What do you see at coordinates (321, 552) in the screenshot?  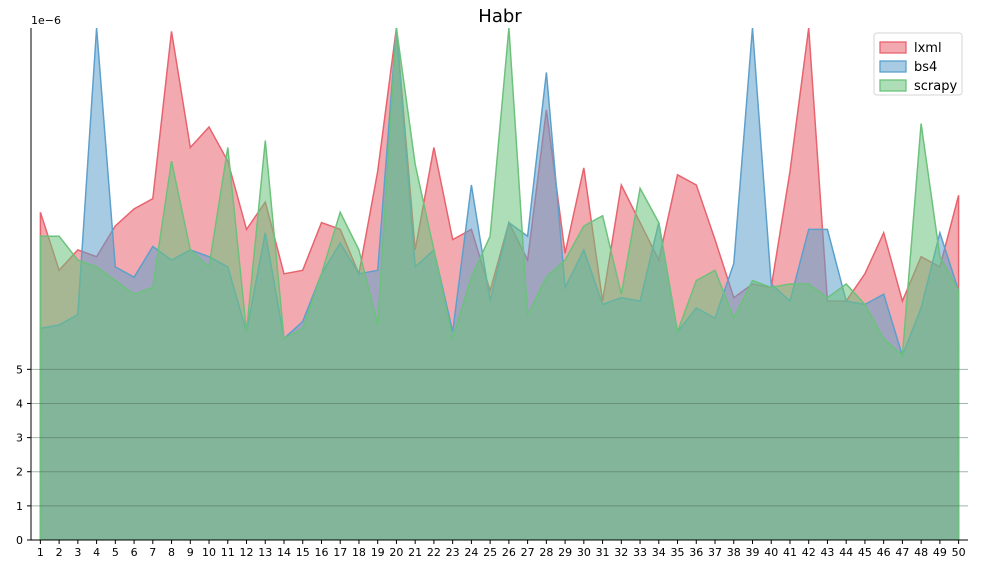 I see `x-tick-label: 16` at bounding box center [321, 552].